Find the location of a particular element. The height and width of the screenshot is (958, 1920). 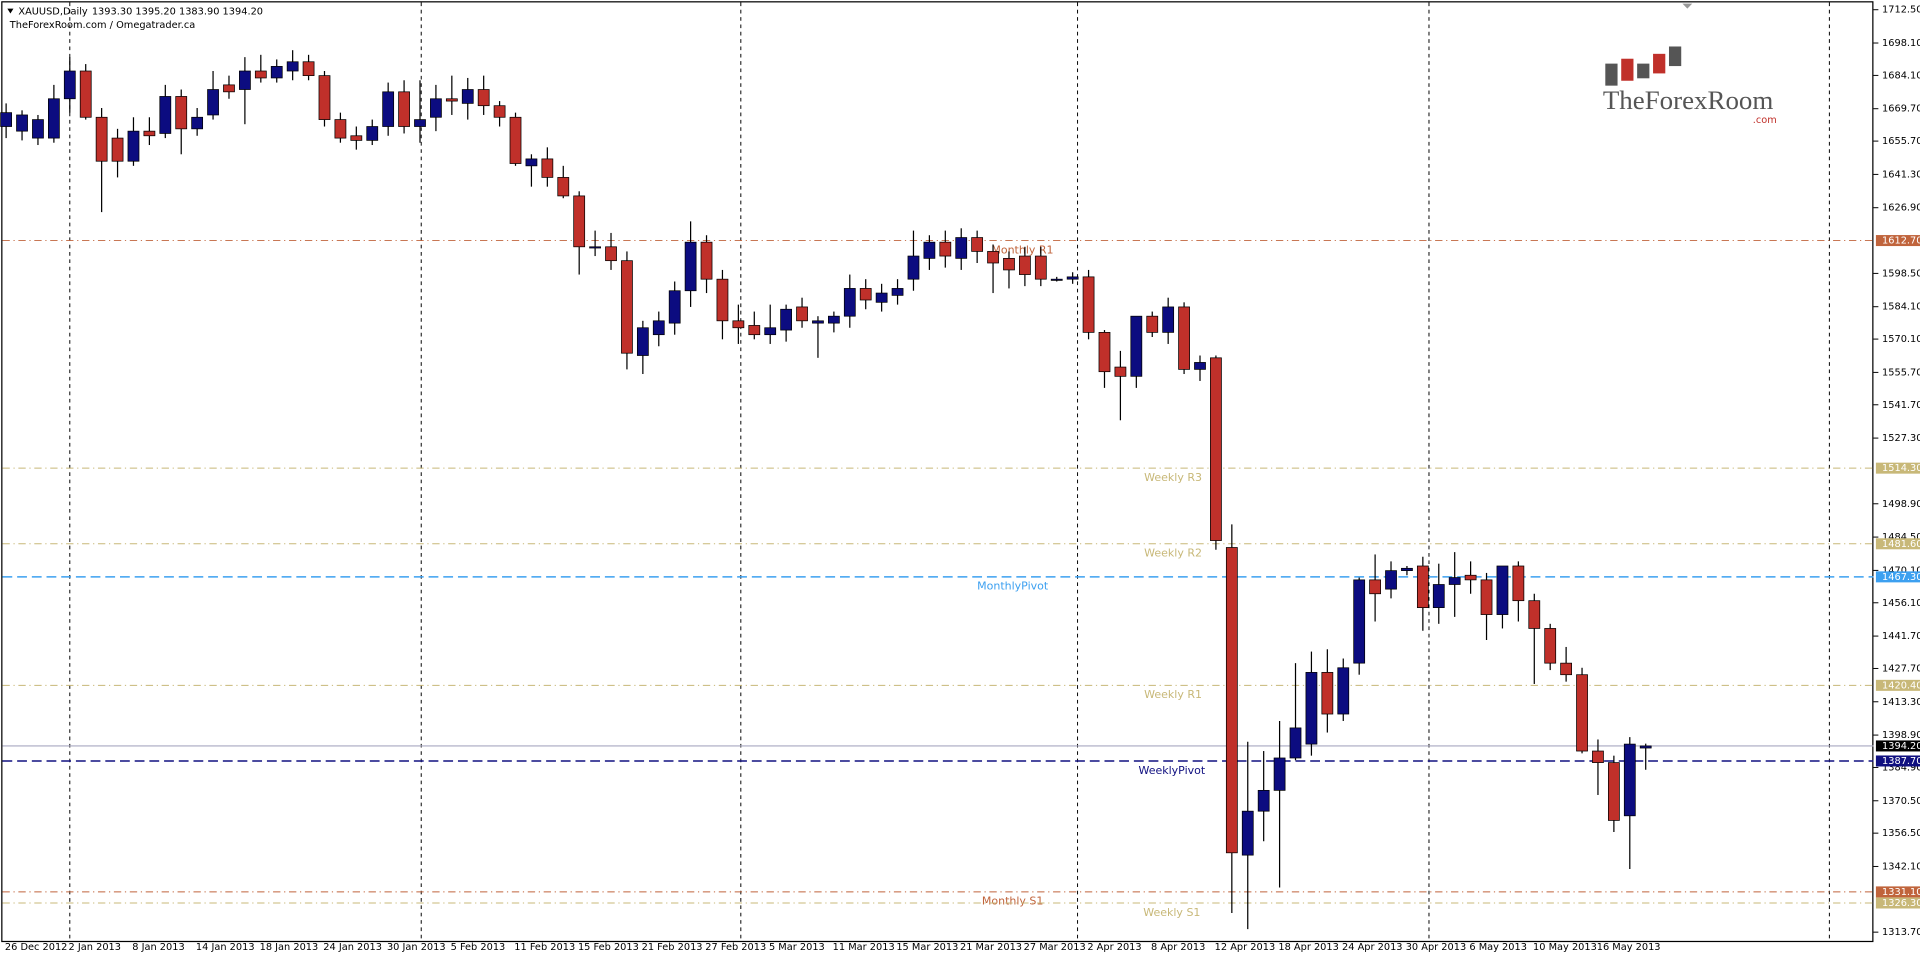

x-tick-label: 24 Apr 2013 is located at coordinates (1372, 947).